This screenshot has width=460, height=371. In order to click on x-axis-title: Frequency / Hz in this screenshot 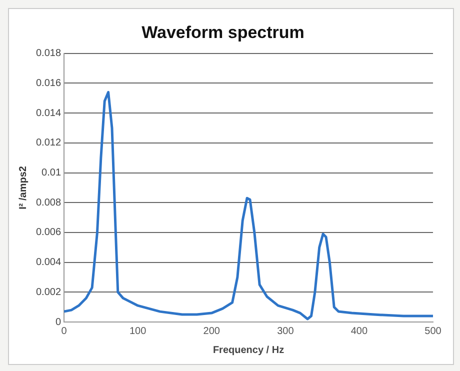, I will do `click(248, 350)`.